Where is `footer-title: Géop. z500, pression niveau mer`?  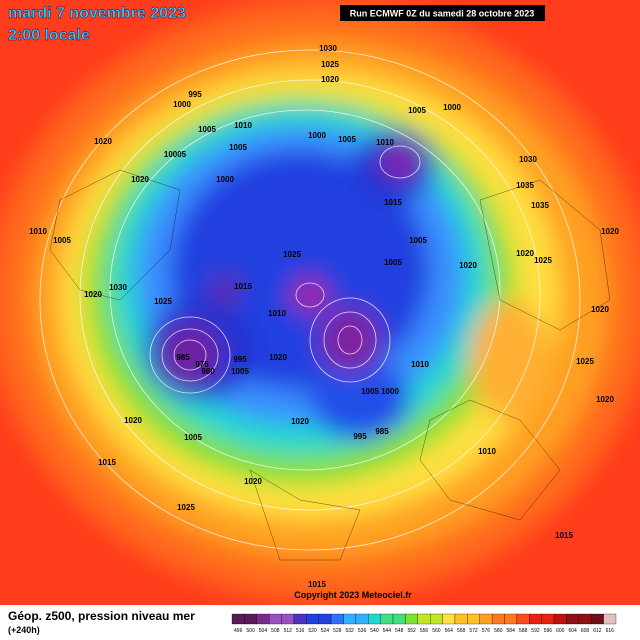
footer-title: Géop. z500, pression niveau mer is located at coordinates (101, 616).